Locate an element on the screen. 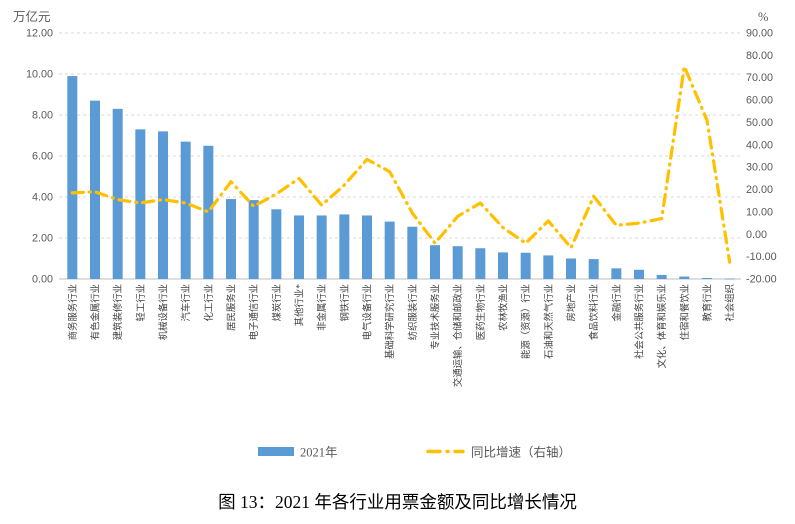 This screenshot has height=524, width=795. category-label-26: 社会公共服务行业 is located at coordinates (640, 321).